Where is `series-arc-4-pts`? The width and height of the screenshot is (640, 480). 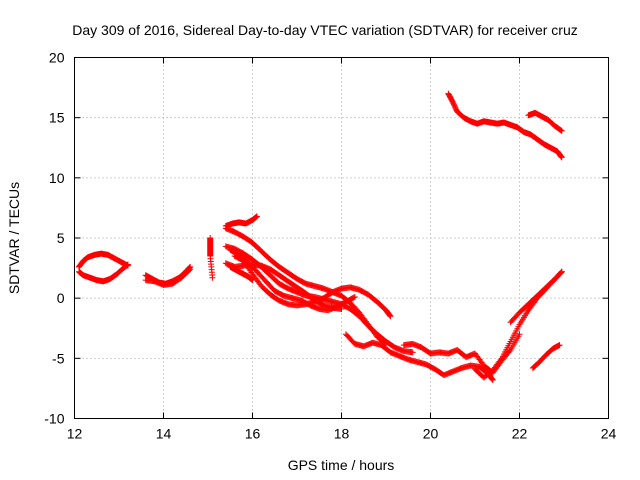 series-arc-4-pts is located at coordinates (211, 258).